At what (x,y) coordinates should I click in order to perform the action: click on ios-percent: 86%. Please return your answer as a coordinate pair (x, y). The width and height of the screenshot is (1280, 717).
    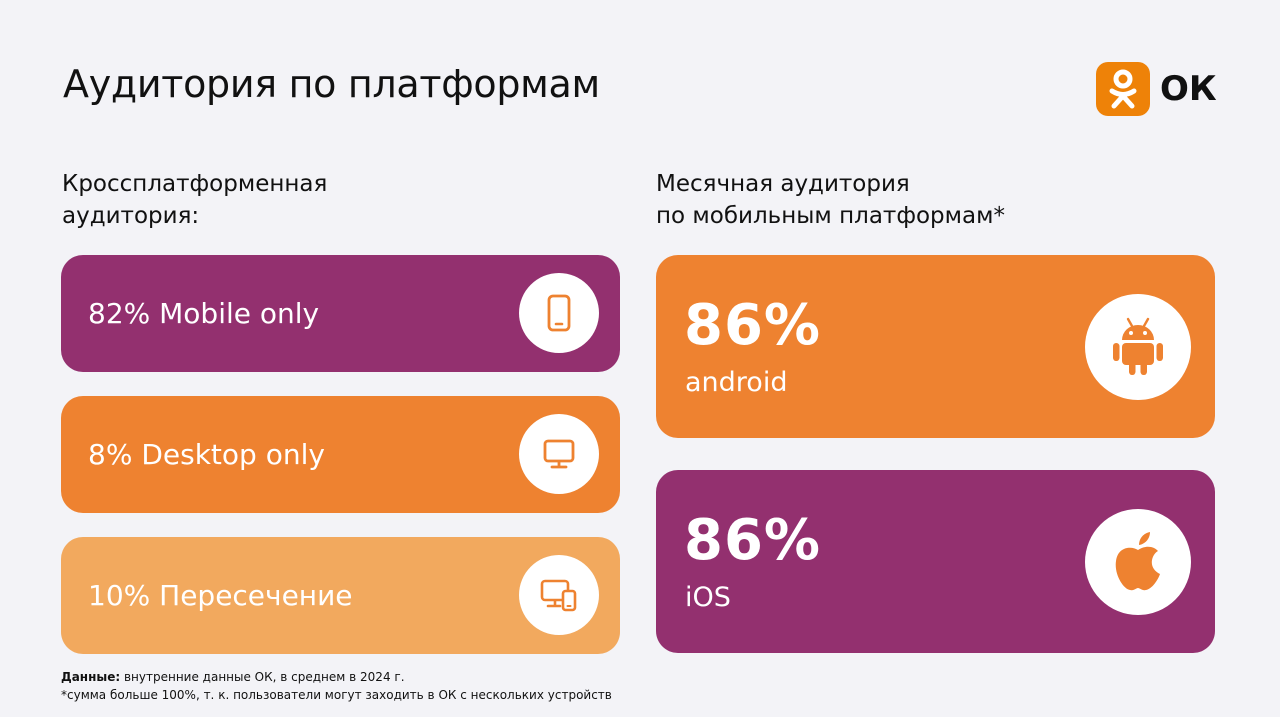
    Looking at the image, I should click on (753, 540).